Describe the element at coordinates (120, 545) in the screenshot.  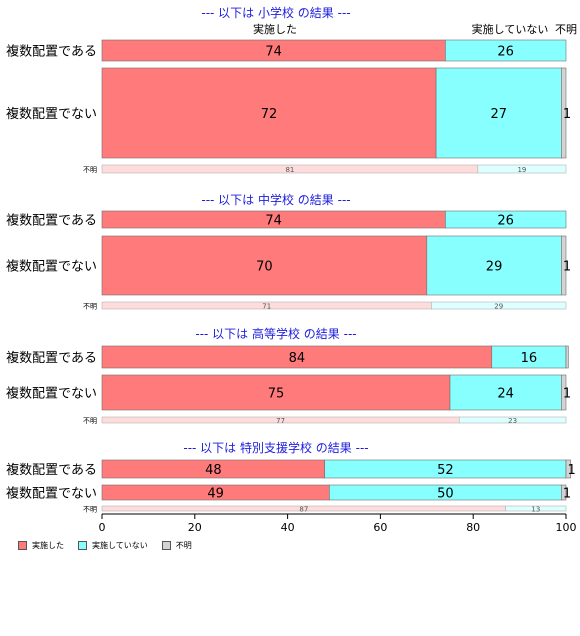
I see `legend-label-not-done: 実施していない` at that location.